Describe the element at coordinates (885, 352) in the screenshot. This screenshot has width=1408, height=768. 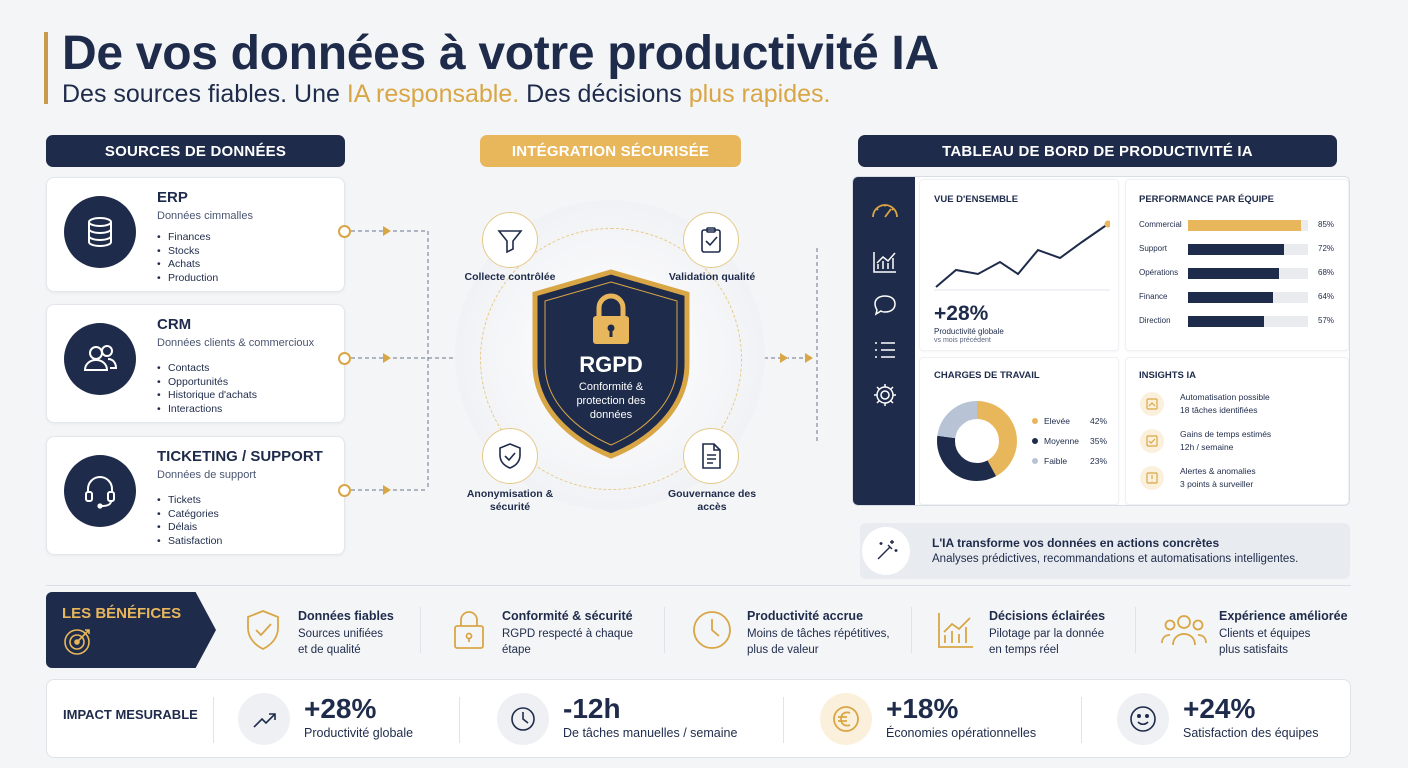
I see `list-icon` at that location.